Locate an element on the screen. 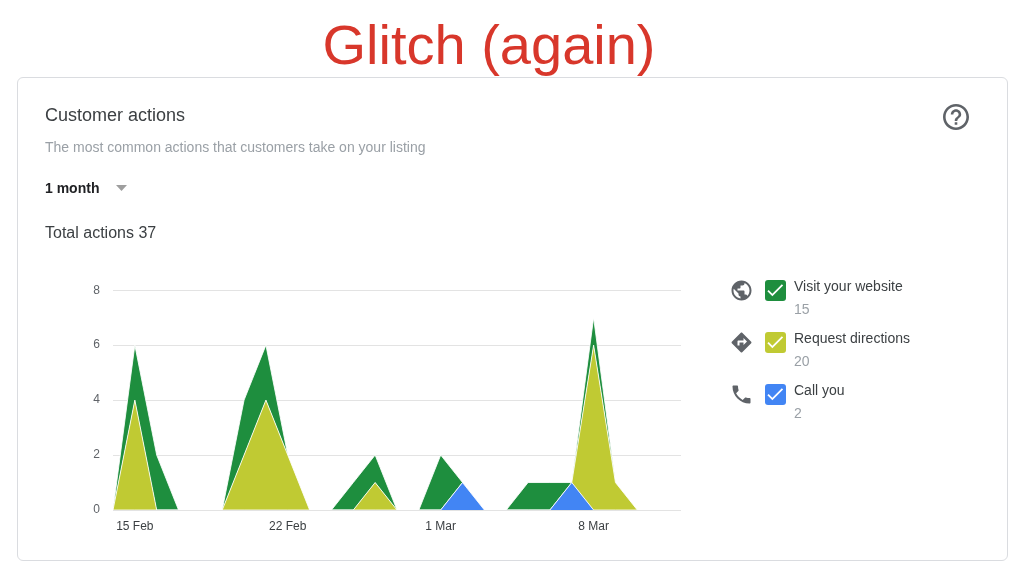  text: 20 is located at coordinates (802, 361).